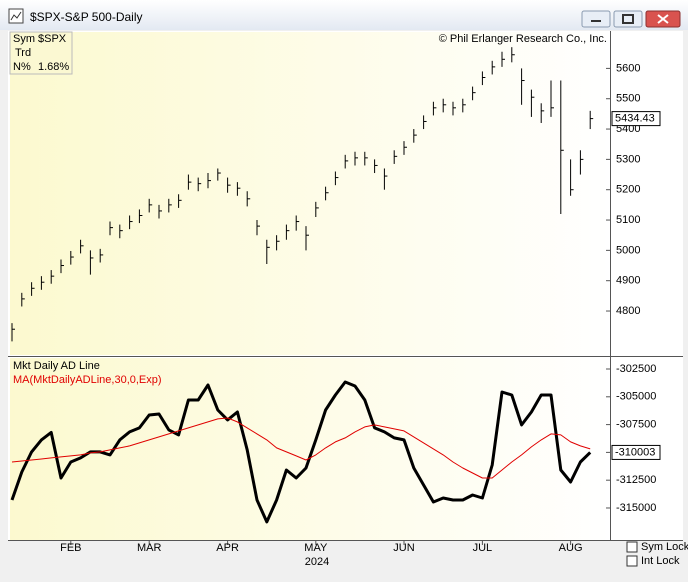  What do you see at coordinates (403, 548) in the screenshot?
I see `x-tick-label: JUN` at bounding box center [403, 548].